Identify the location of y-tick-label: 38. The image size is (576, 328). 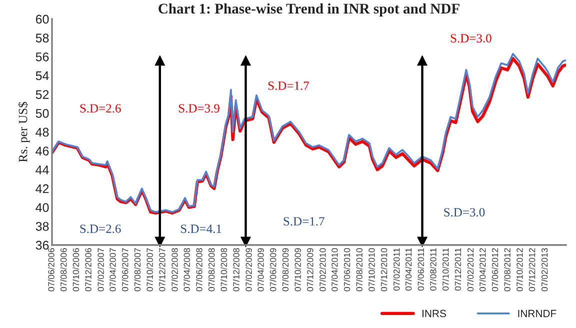
(42, 226).